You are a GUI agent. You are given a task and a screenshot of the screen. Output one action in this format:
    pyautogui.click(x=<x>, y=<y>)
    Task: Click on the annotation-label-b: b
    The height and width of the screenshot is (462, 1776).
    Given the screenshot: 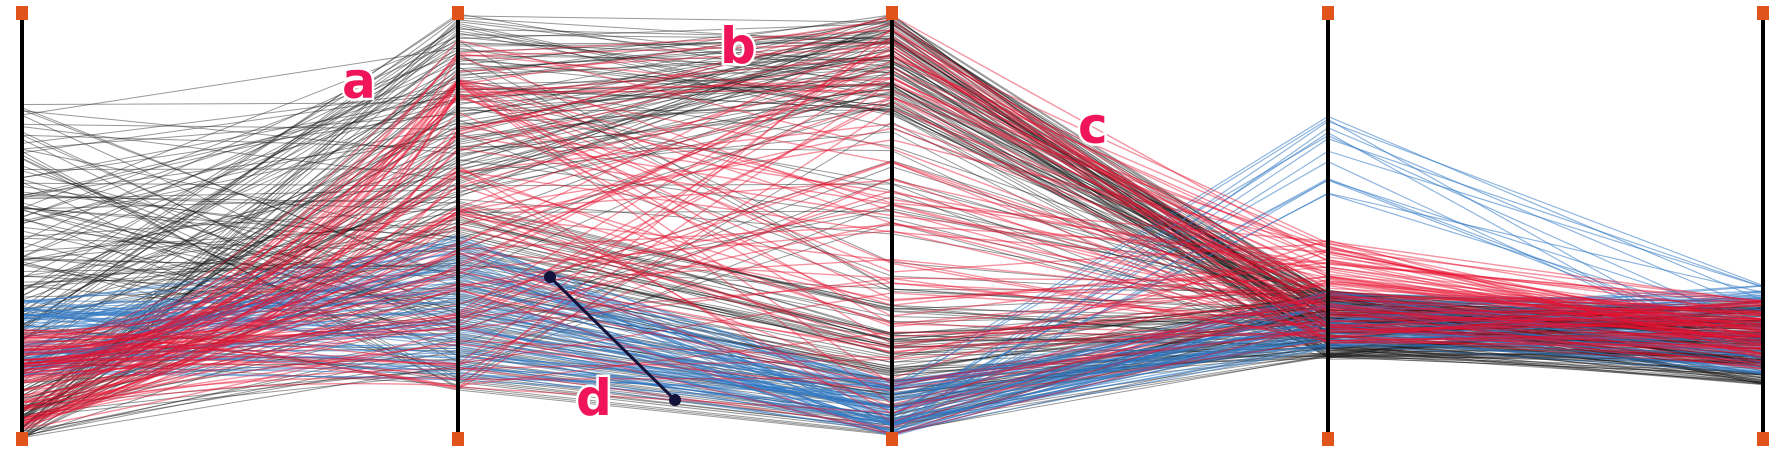 What is the action you would take?
    pyautogui.click(x=738, y=46)
    